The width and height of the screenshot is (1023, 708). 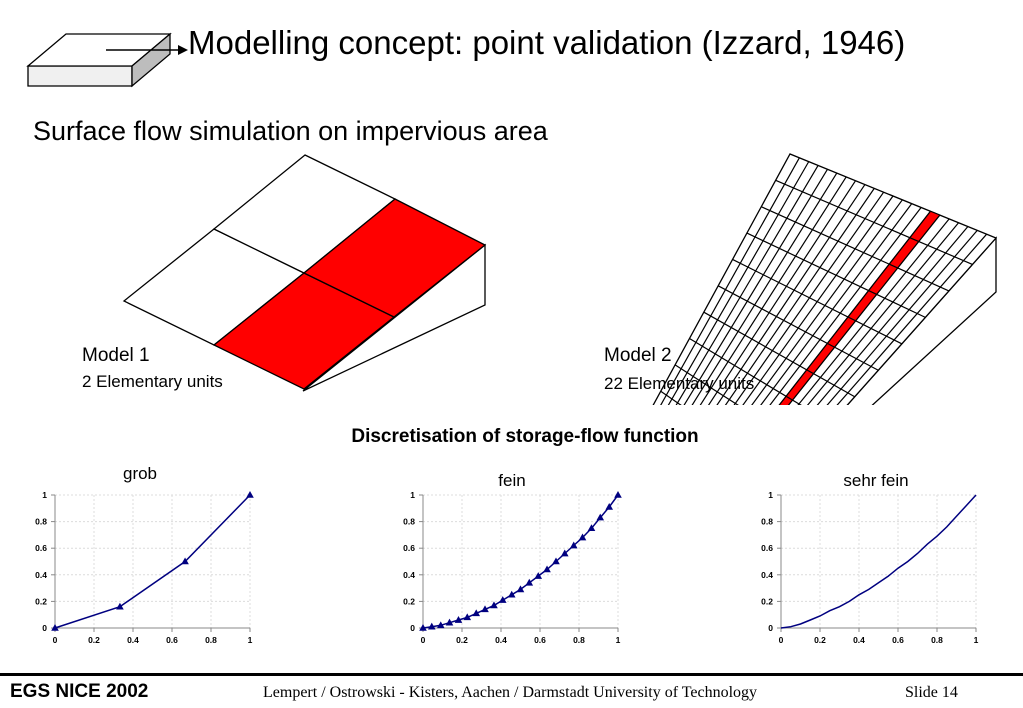 I want to click on chart-1-title: grob, so click(x=140, y=473).